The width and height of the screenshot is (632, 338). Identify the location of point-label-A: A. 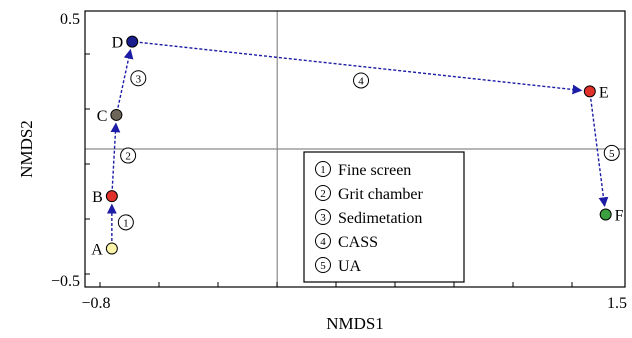
(97, 250).